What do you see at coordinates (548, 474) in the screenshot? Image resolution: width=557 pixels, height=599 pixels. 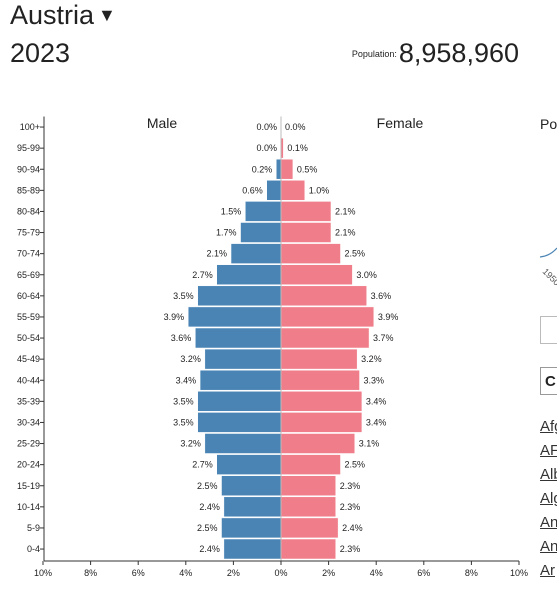 I see `country-link: Alb` at bounding box center [548, 474].